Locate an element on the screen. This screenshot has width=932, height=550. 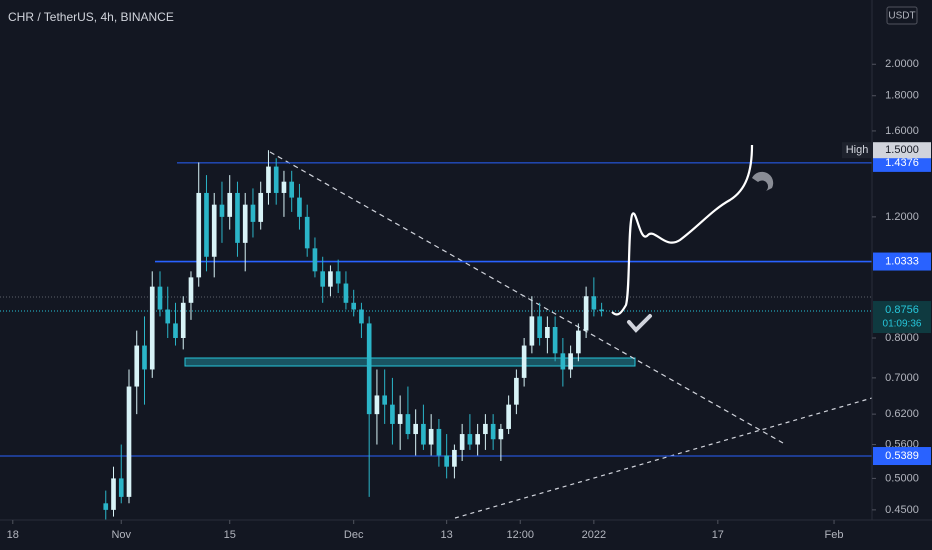
x-tick-label: 2022 is located at coordinates (594, 535).